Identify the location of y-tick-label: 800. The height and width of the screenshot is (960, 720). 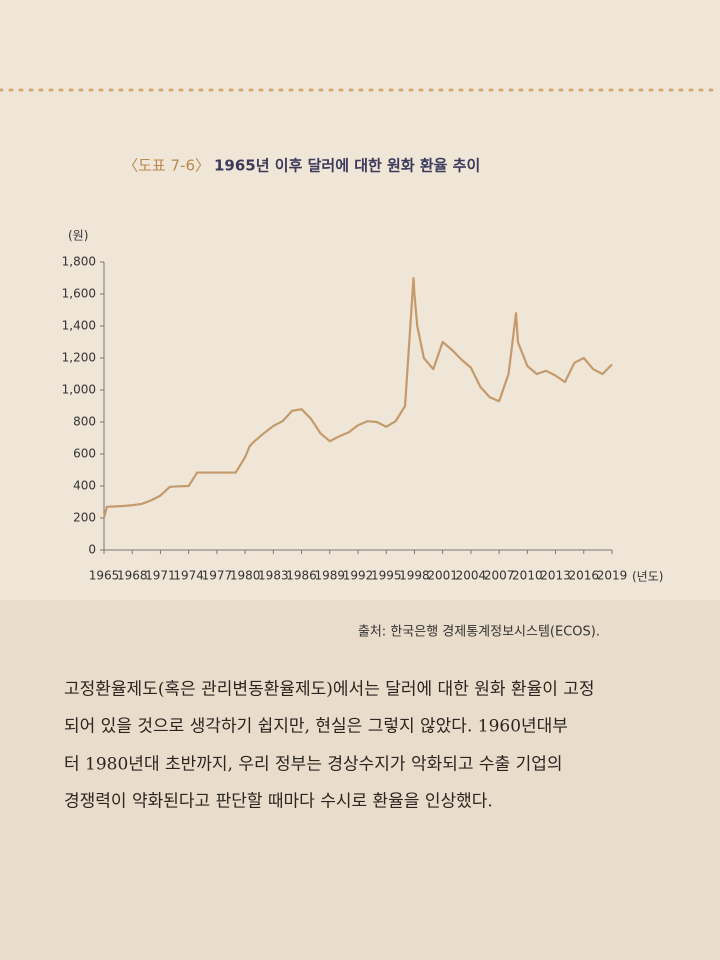
(84, 422).